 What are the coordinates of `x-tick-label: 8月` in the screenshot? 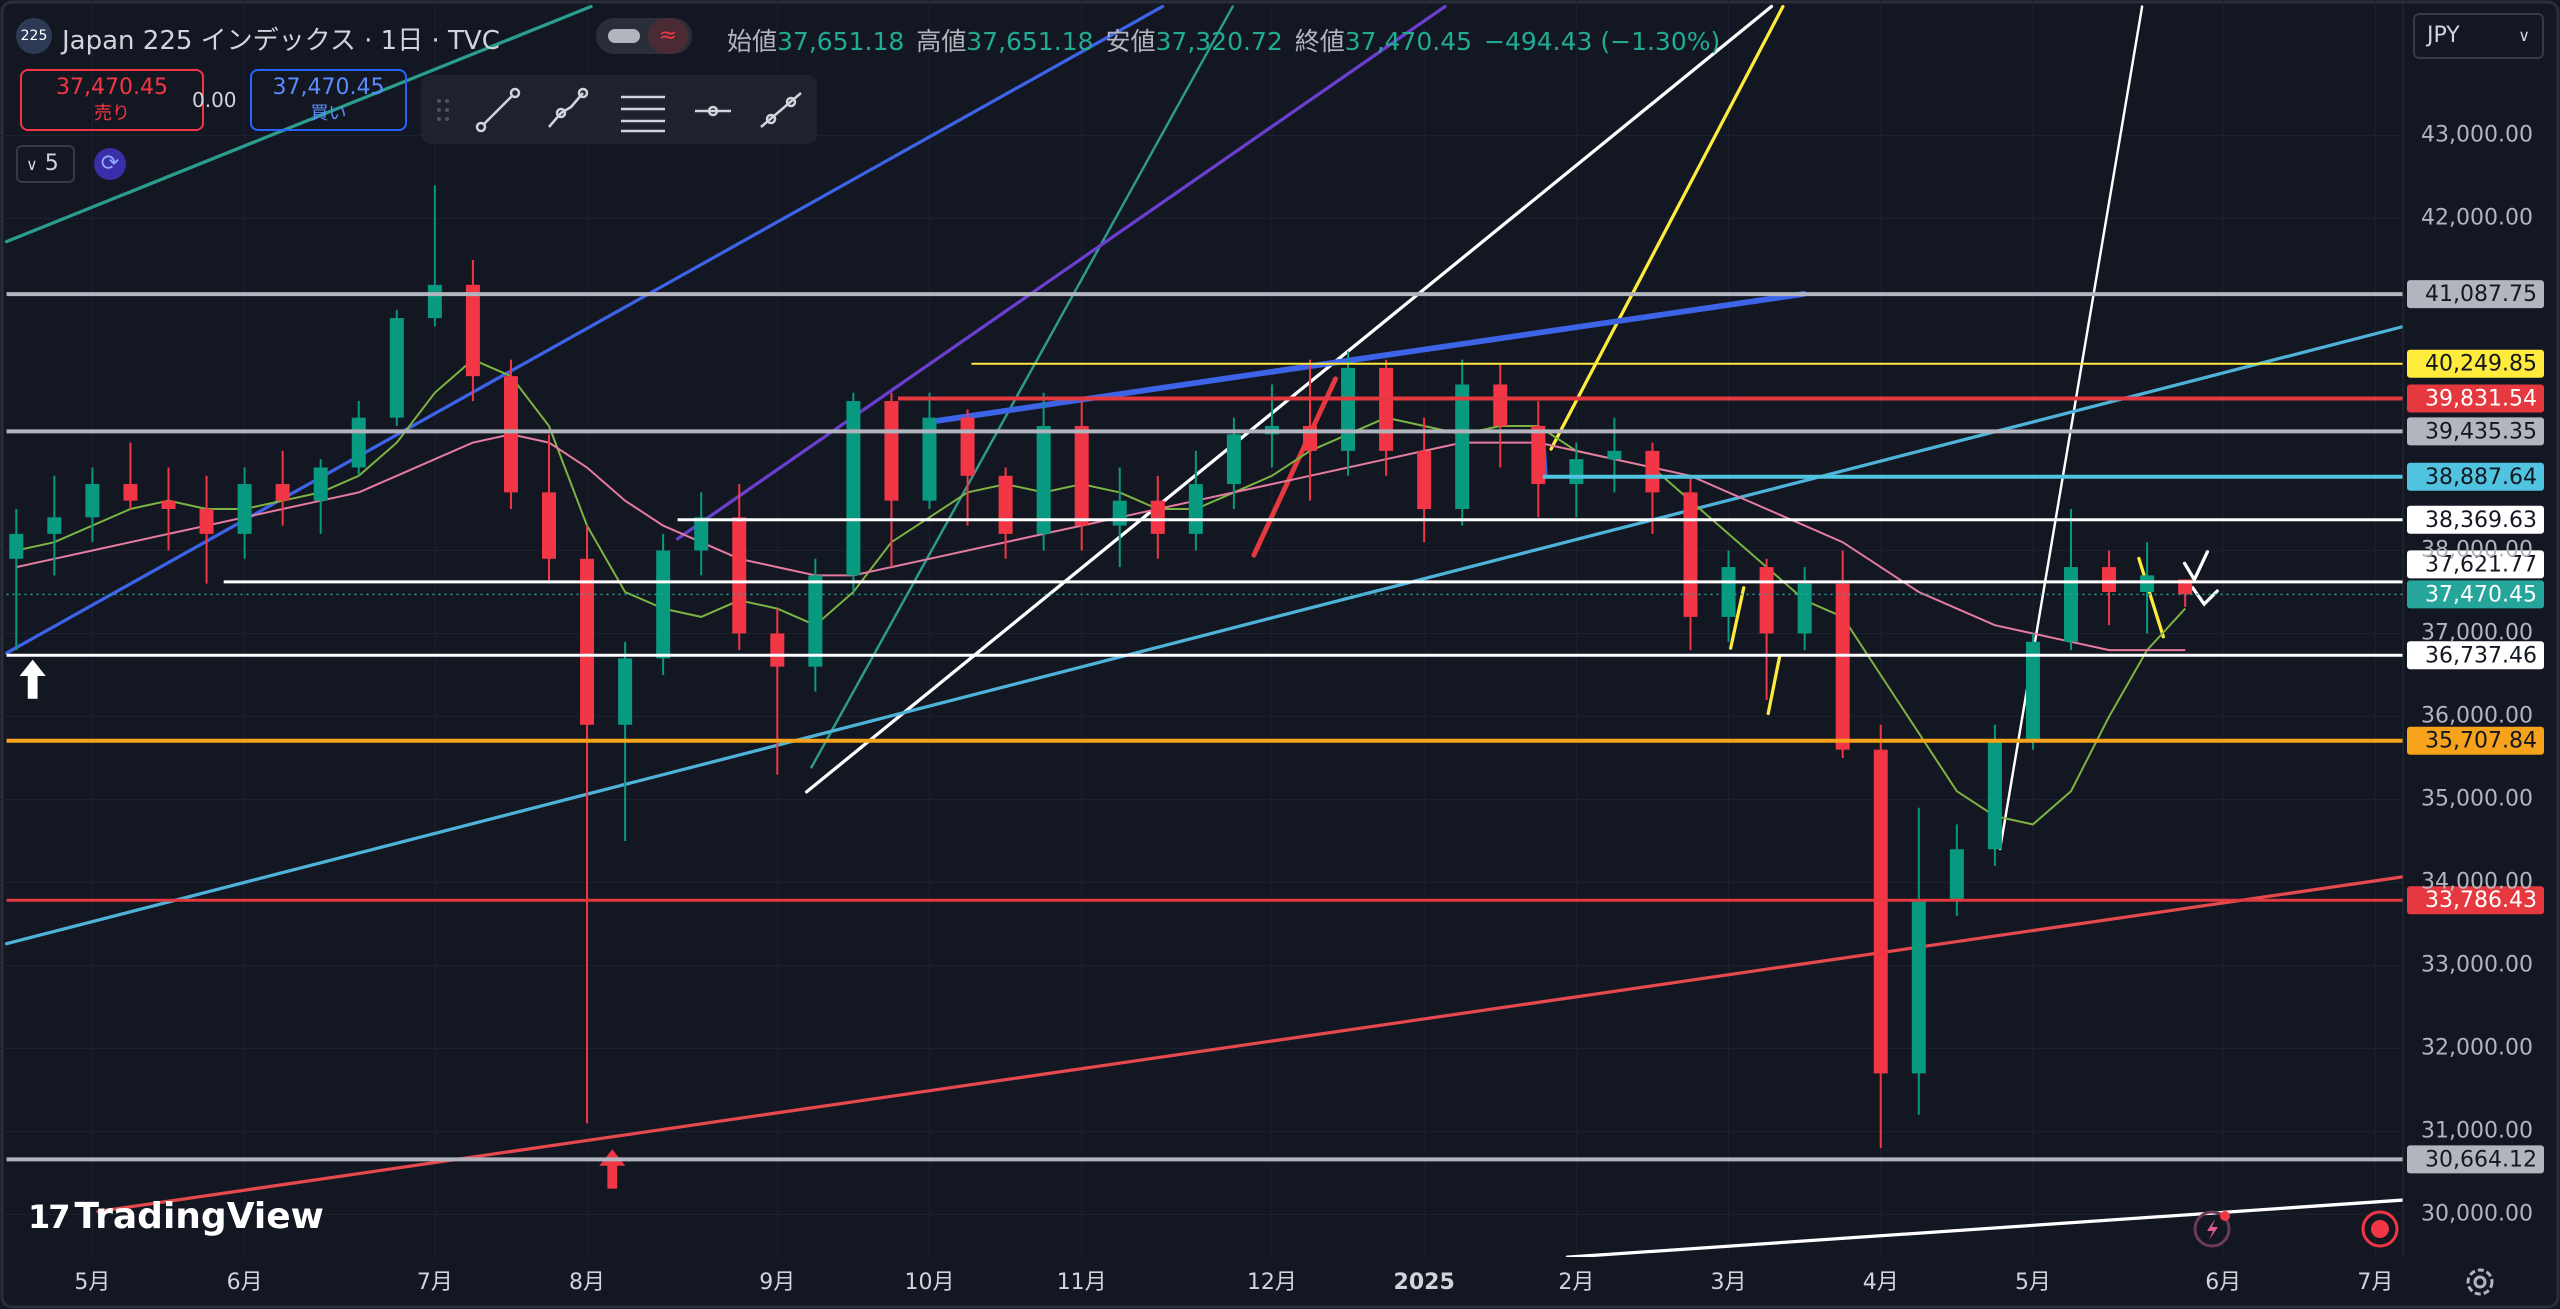 It's located at (587, 1282).